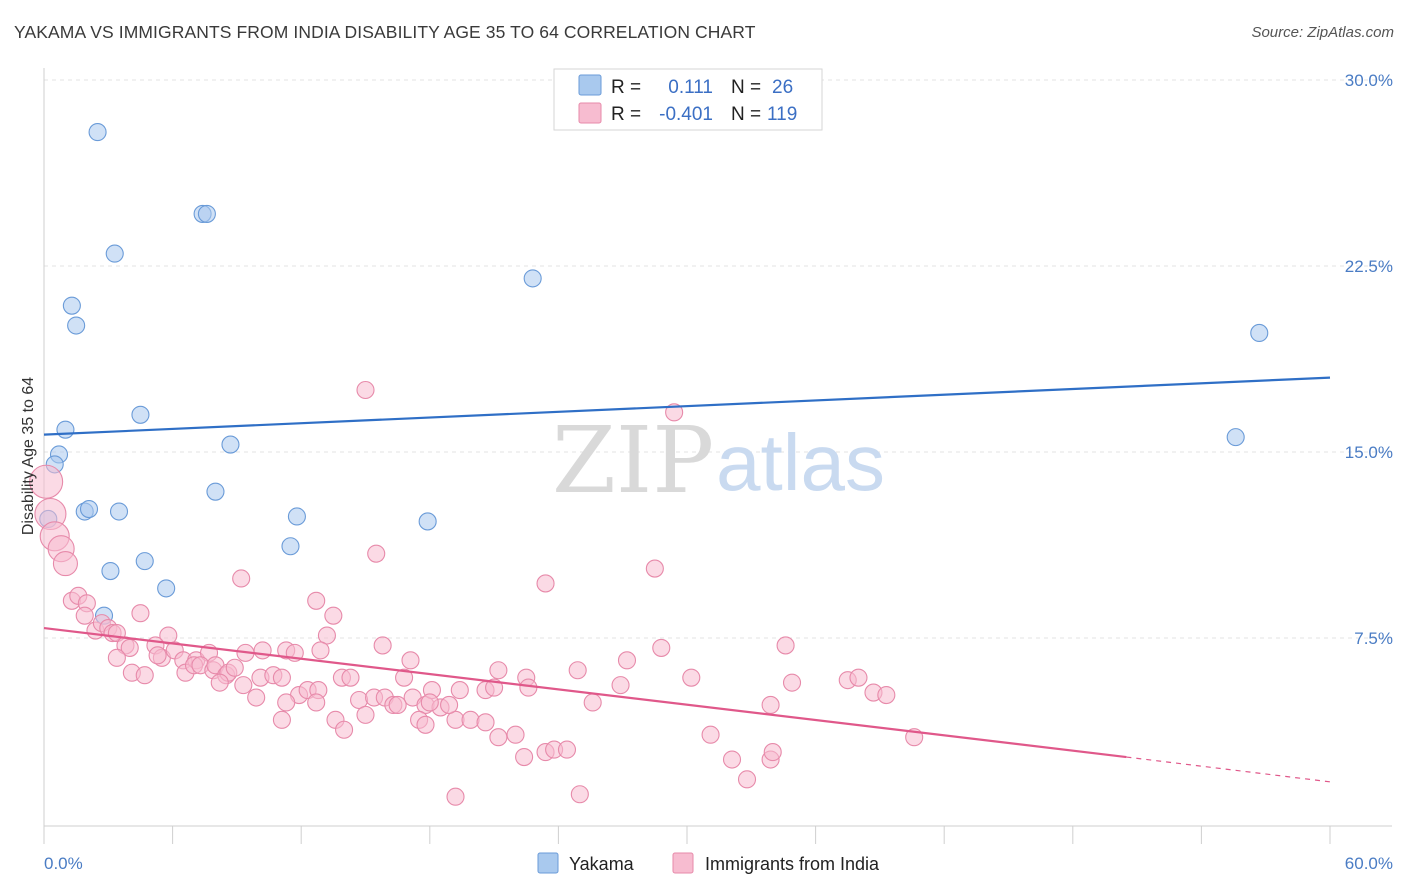  I want to click on y-tick-labels: 7.5% 15.0% 22.5% 30.0%, so click(1369, 359).